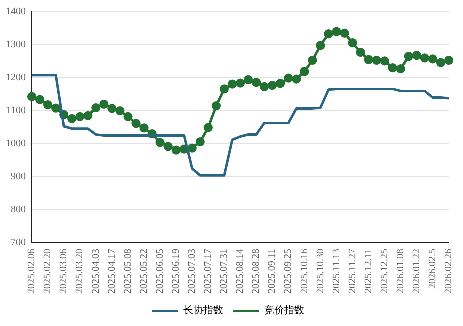 The width and height of the screenshot is (463, 326). Describe the element at coordinates (449, 271) in the screenshot. I see `x-tick-label: 2026.02.26` at that location.